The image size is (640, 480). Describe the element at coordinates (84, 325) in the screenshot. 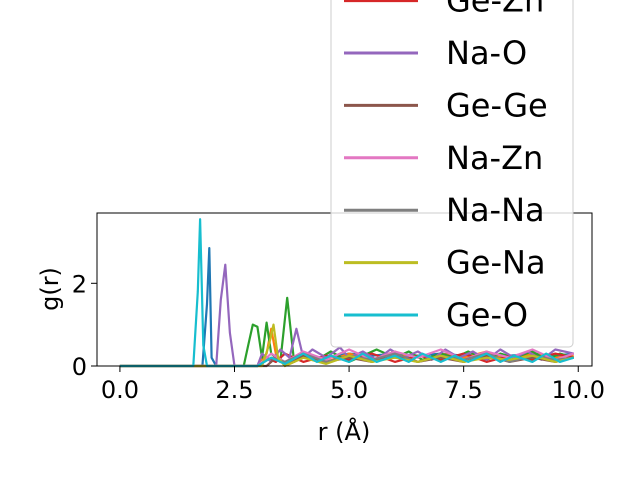

I see `y-axis-ticks: 02` at that location.